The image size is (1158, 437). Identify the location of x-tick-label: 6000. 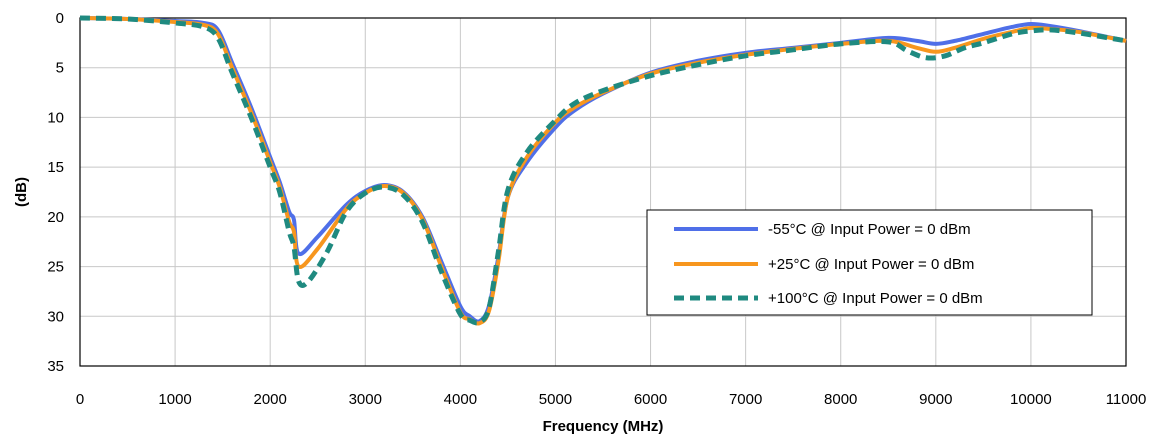
(650, 399).